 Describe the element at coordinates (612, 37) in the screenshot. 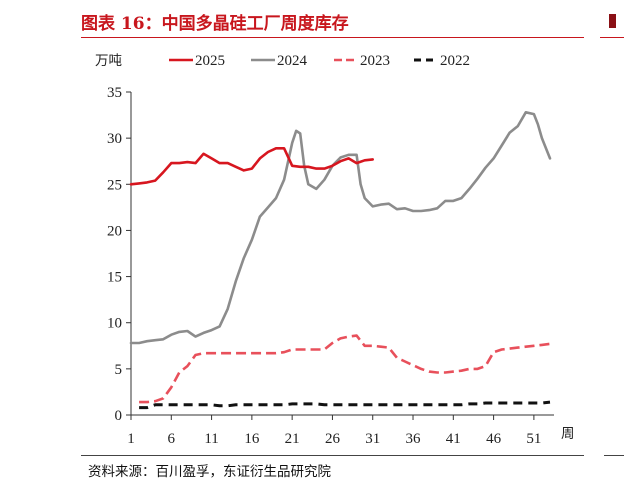

I see `next-figure-edge-rule` at that location.